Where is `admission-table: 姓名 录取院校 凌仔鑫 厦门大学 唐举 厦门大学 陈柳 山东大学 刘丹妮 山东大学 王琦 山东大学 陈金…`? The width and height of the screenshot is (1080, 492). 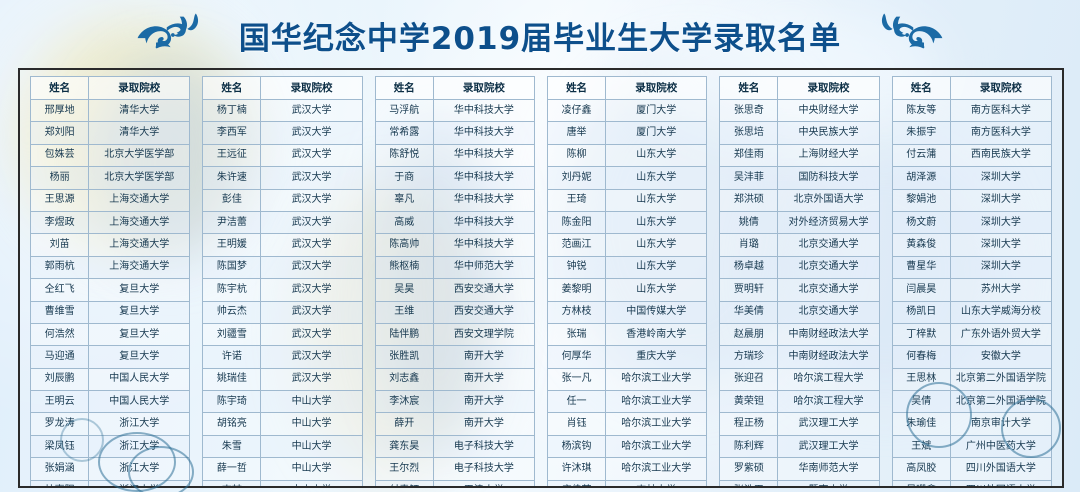 admission-table: 姓名 录取院校 凌仔鑫 厦门大学 唐举 厦门大学 陈柳 山东大学 刘丹妮 山东大学 王琦 山东大学 陈金… is located at coordinates (627, 281).